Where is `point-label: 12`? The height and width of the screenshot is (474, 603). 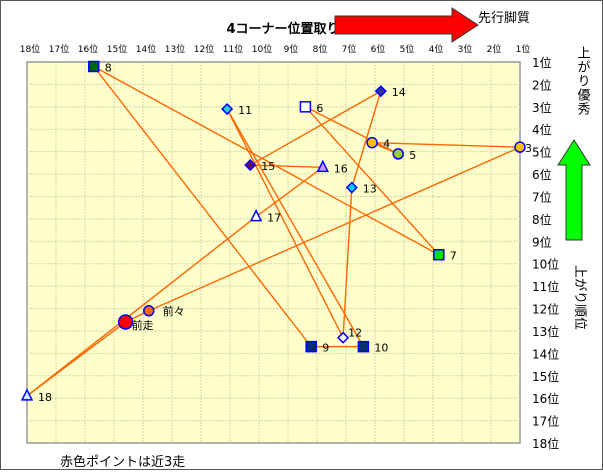 point-label: 12 is located at coordinates (355, 333).